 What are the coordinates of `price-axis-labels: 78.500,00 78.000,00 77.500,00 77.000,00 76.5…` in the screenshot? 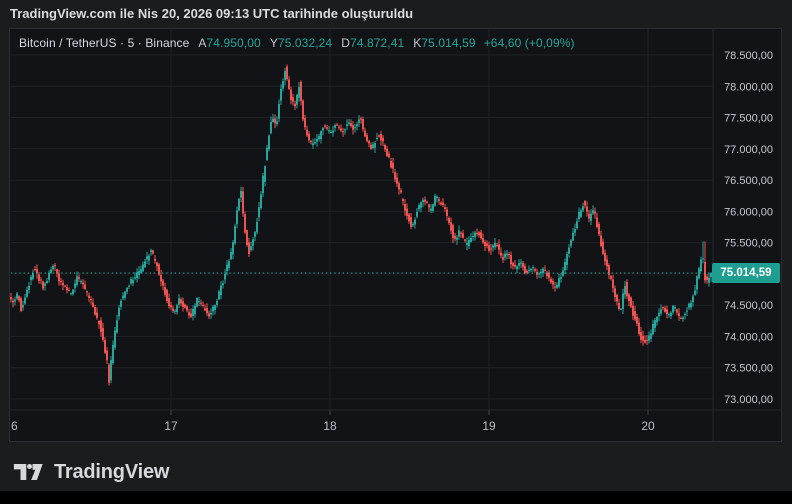 It's located at (748, 228).